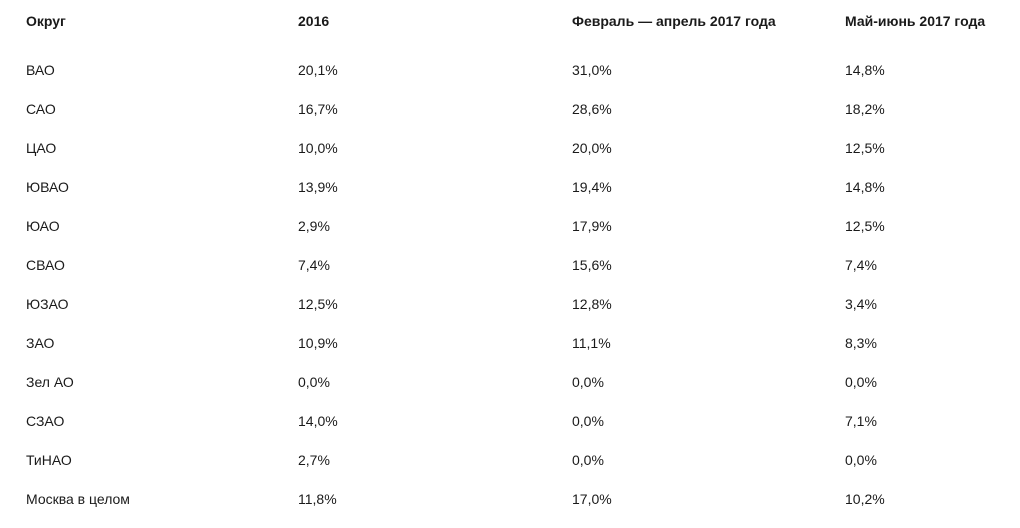  I want to click on table-row: Зел АО 0,0% 0,0% 0,0%, so click(510, 391).